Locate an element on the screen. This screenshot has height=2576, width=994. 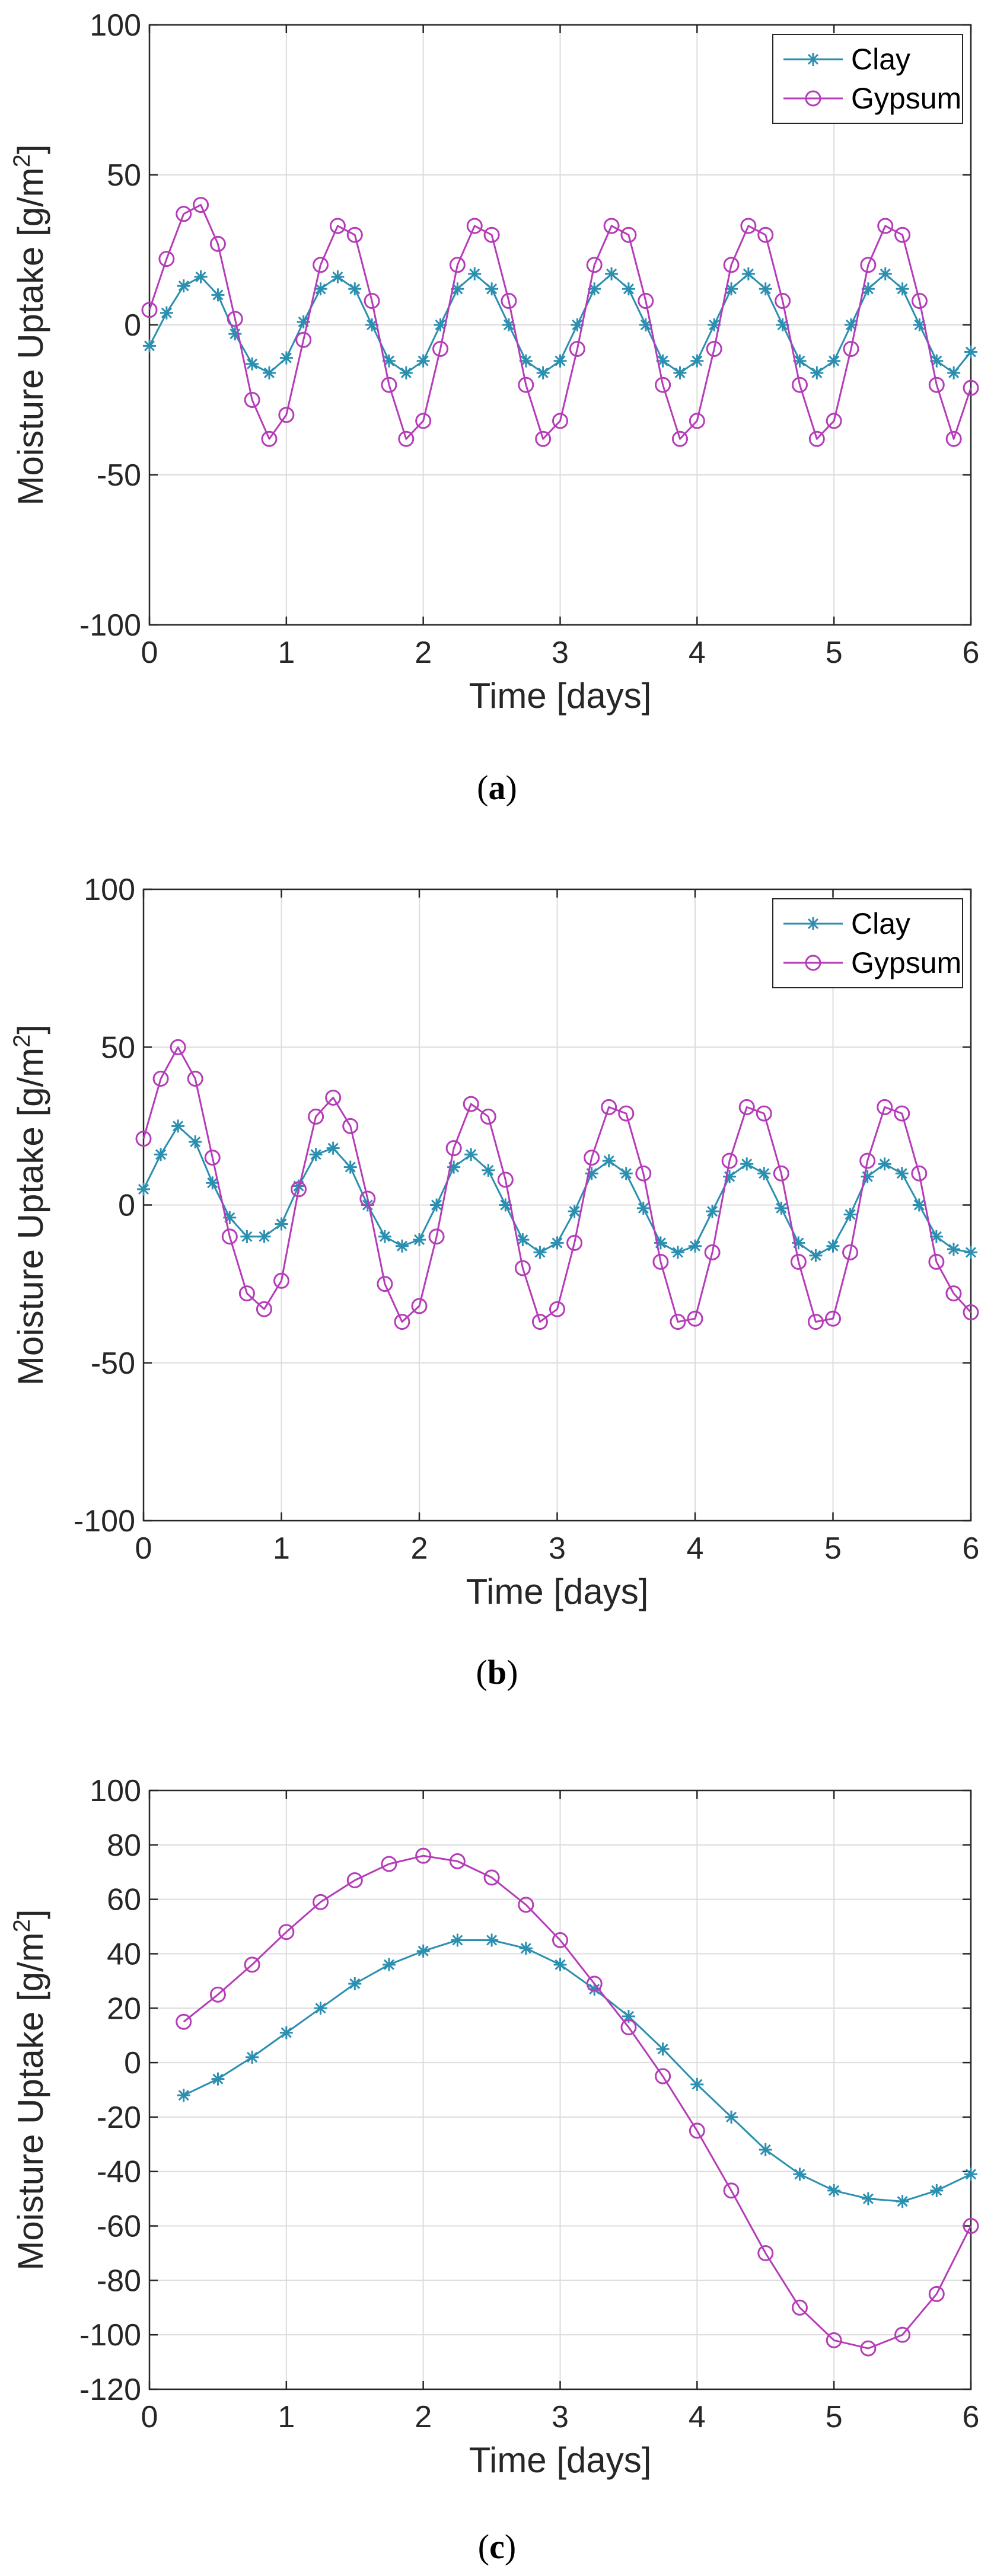
y-tick-label: -120 is located at coordinates (110, 2390).